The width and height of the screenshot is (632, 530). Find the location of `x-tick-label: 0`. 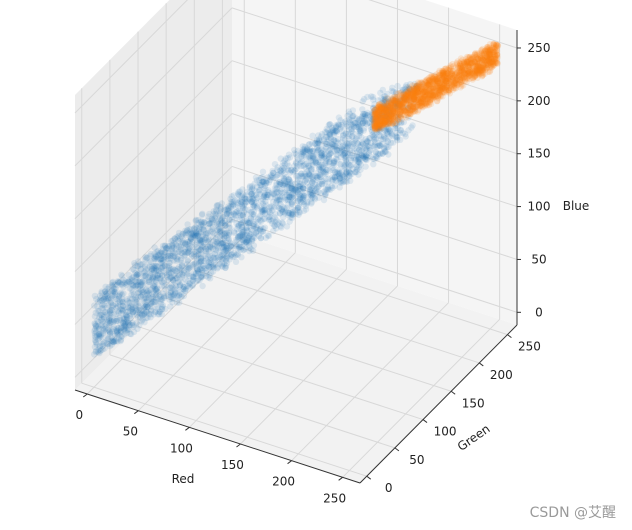

x-tick-label: 0 is located at coordinates (79, 415).